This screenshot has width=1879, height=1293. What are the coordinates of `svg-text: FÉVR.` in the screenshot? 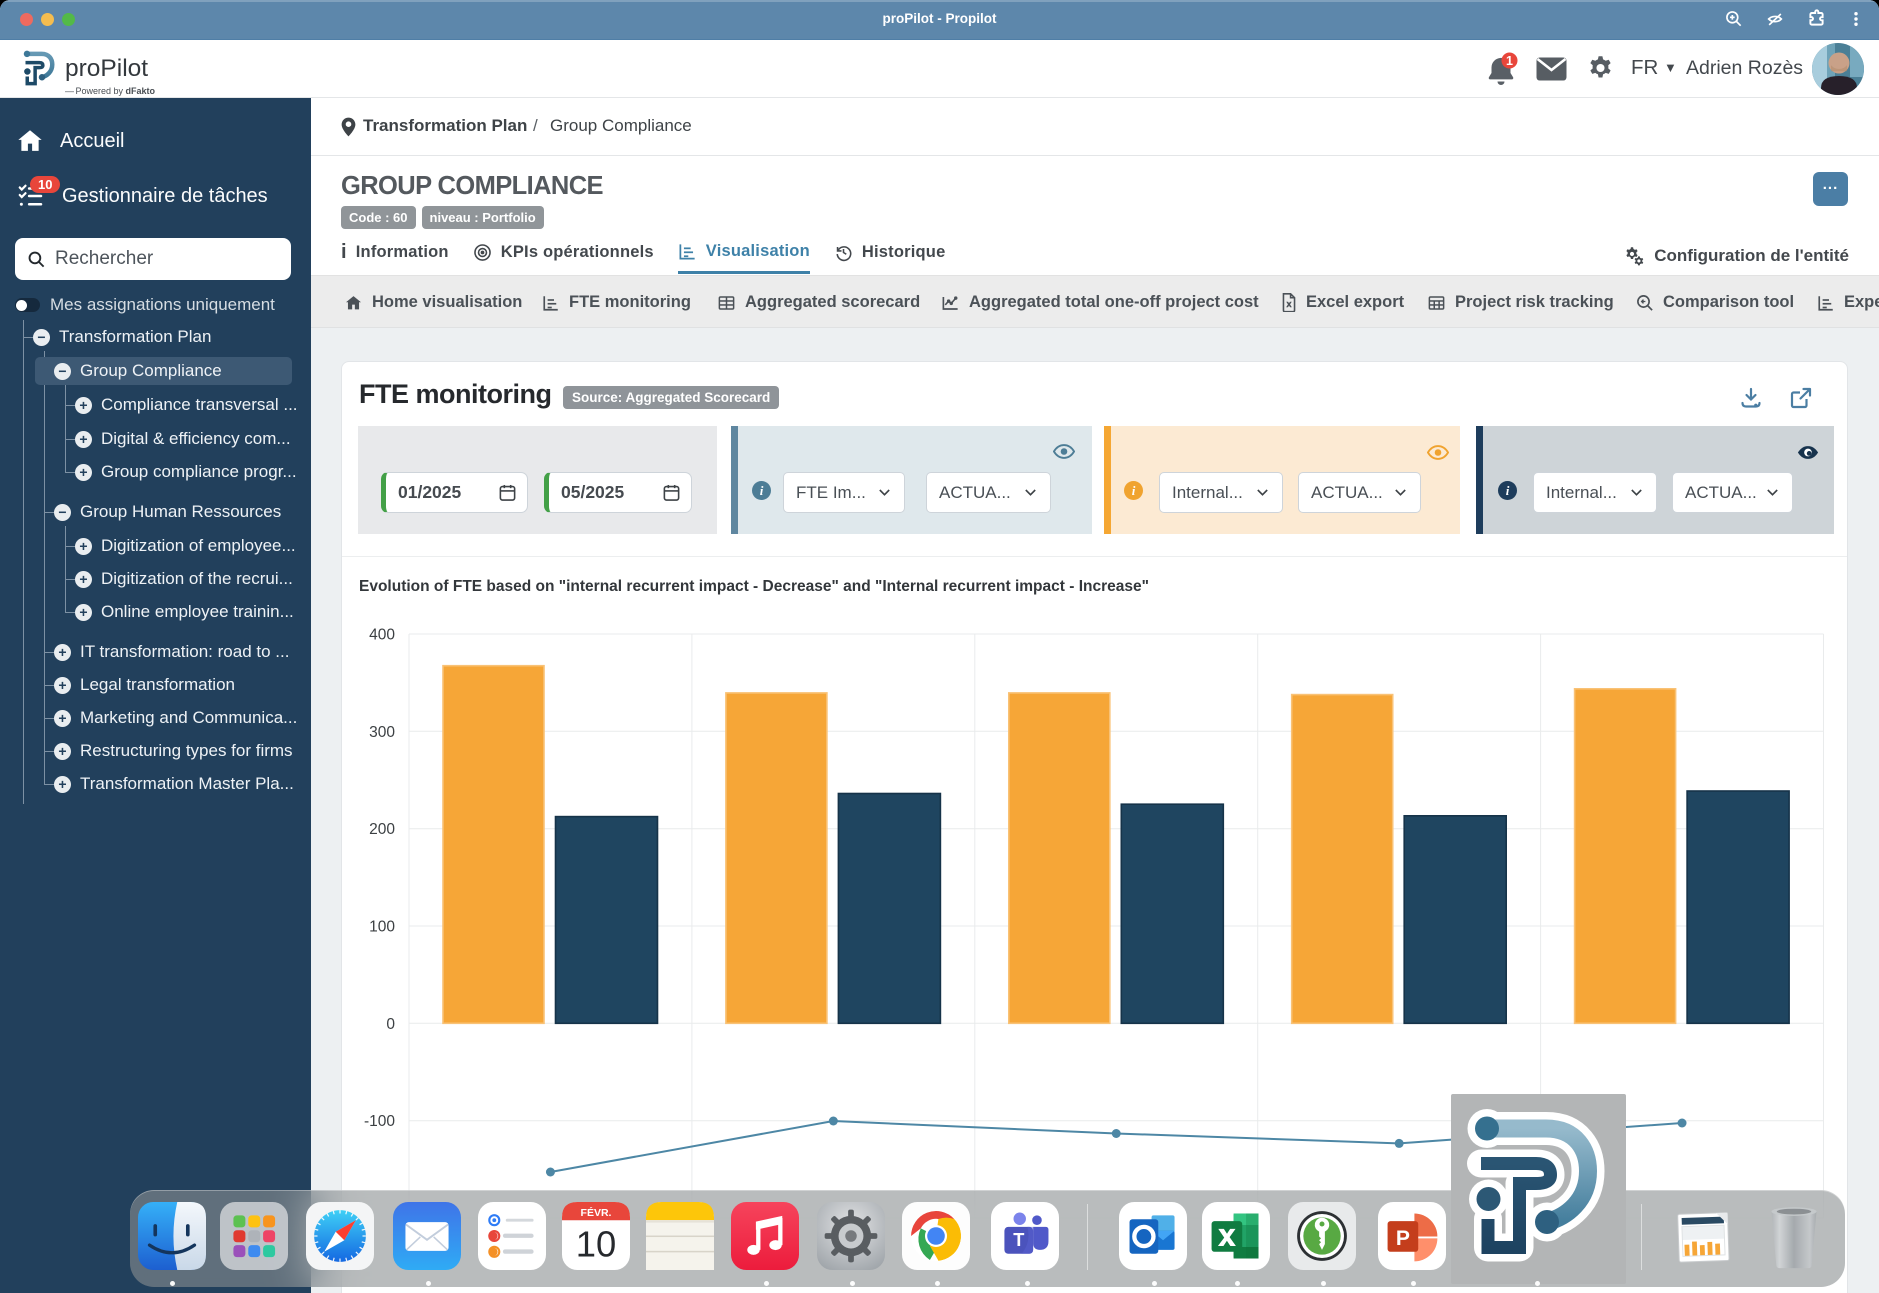 It's located at (596, 1212).